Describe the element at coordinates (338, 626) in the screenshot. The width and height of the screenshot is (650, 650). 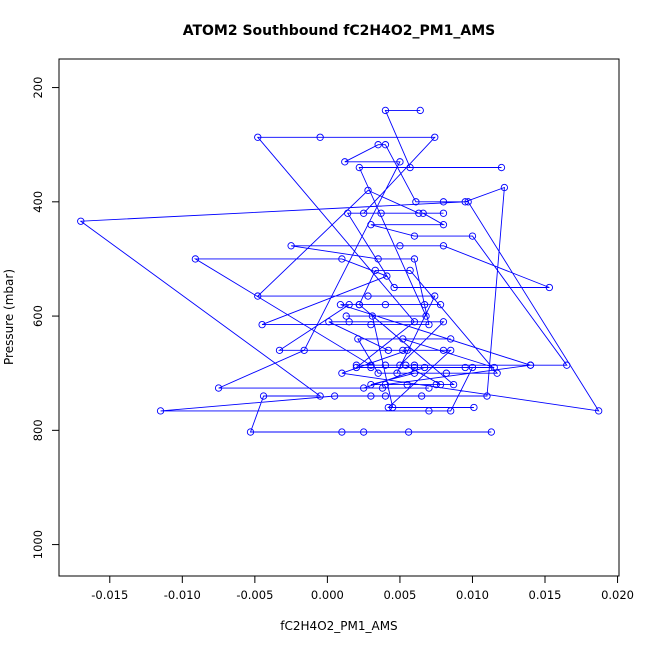
I see `x-axis-label: fC2H4O2_PM1_AMS` at that location.